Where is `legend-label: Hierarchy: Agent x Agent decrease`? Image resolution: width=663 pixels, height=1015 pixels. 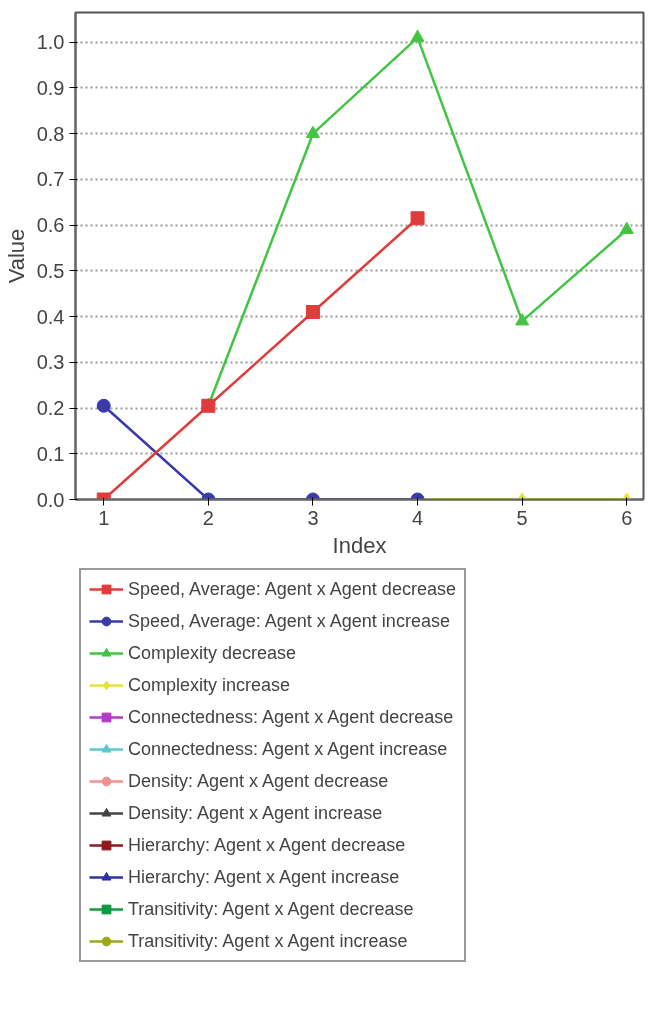
legend-label: Hierarchy: Agent x Agent decrease is located at coordinates (267, 845).